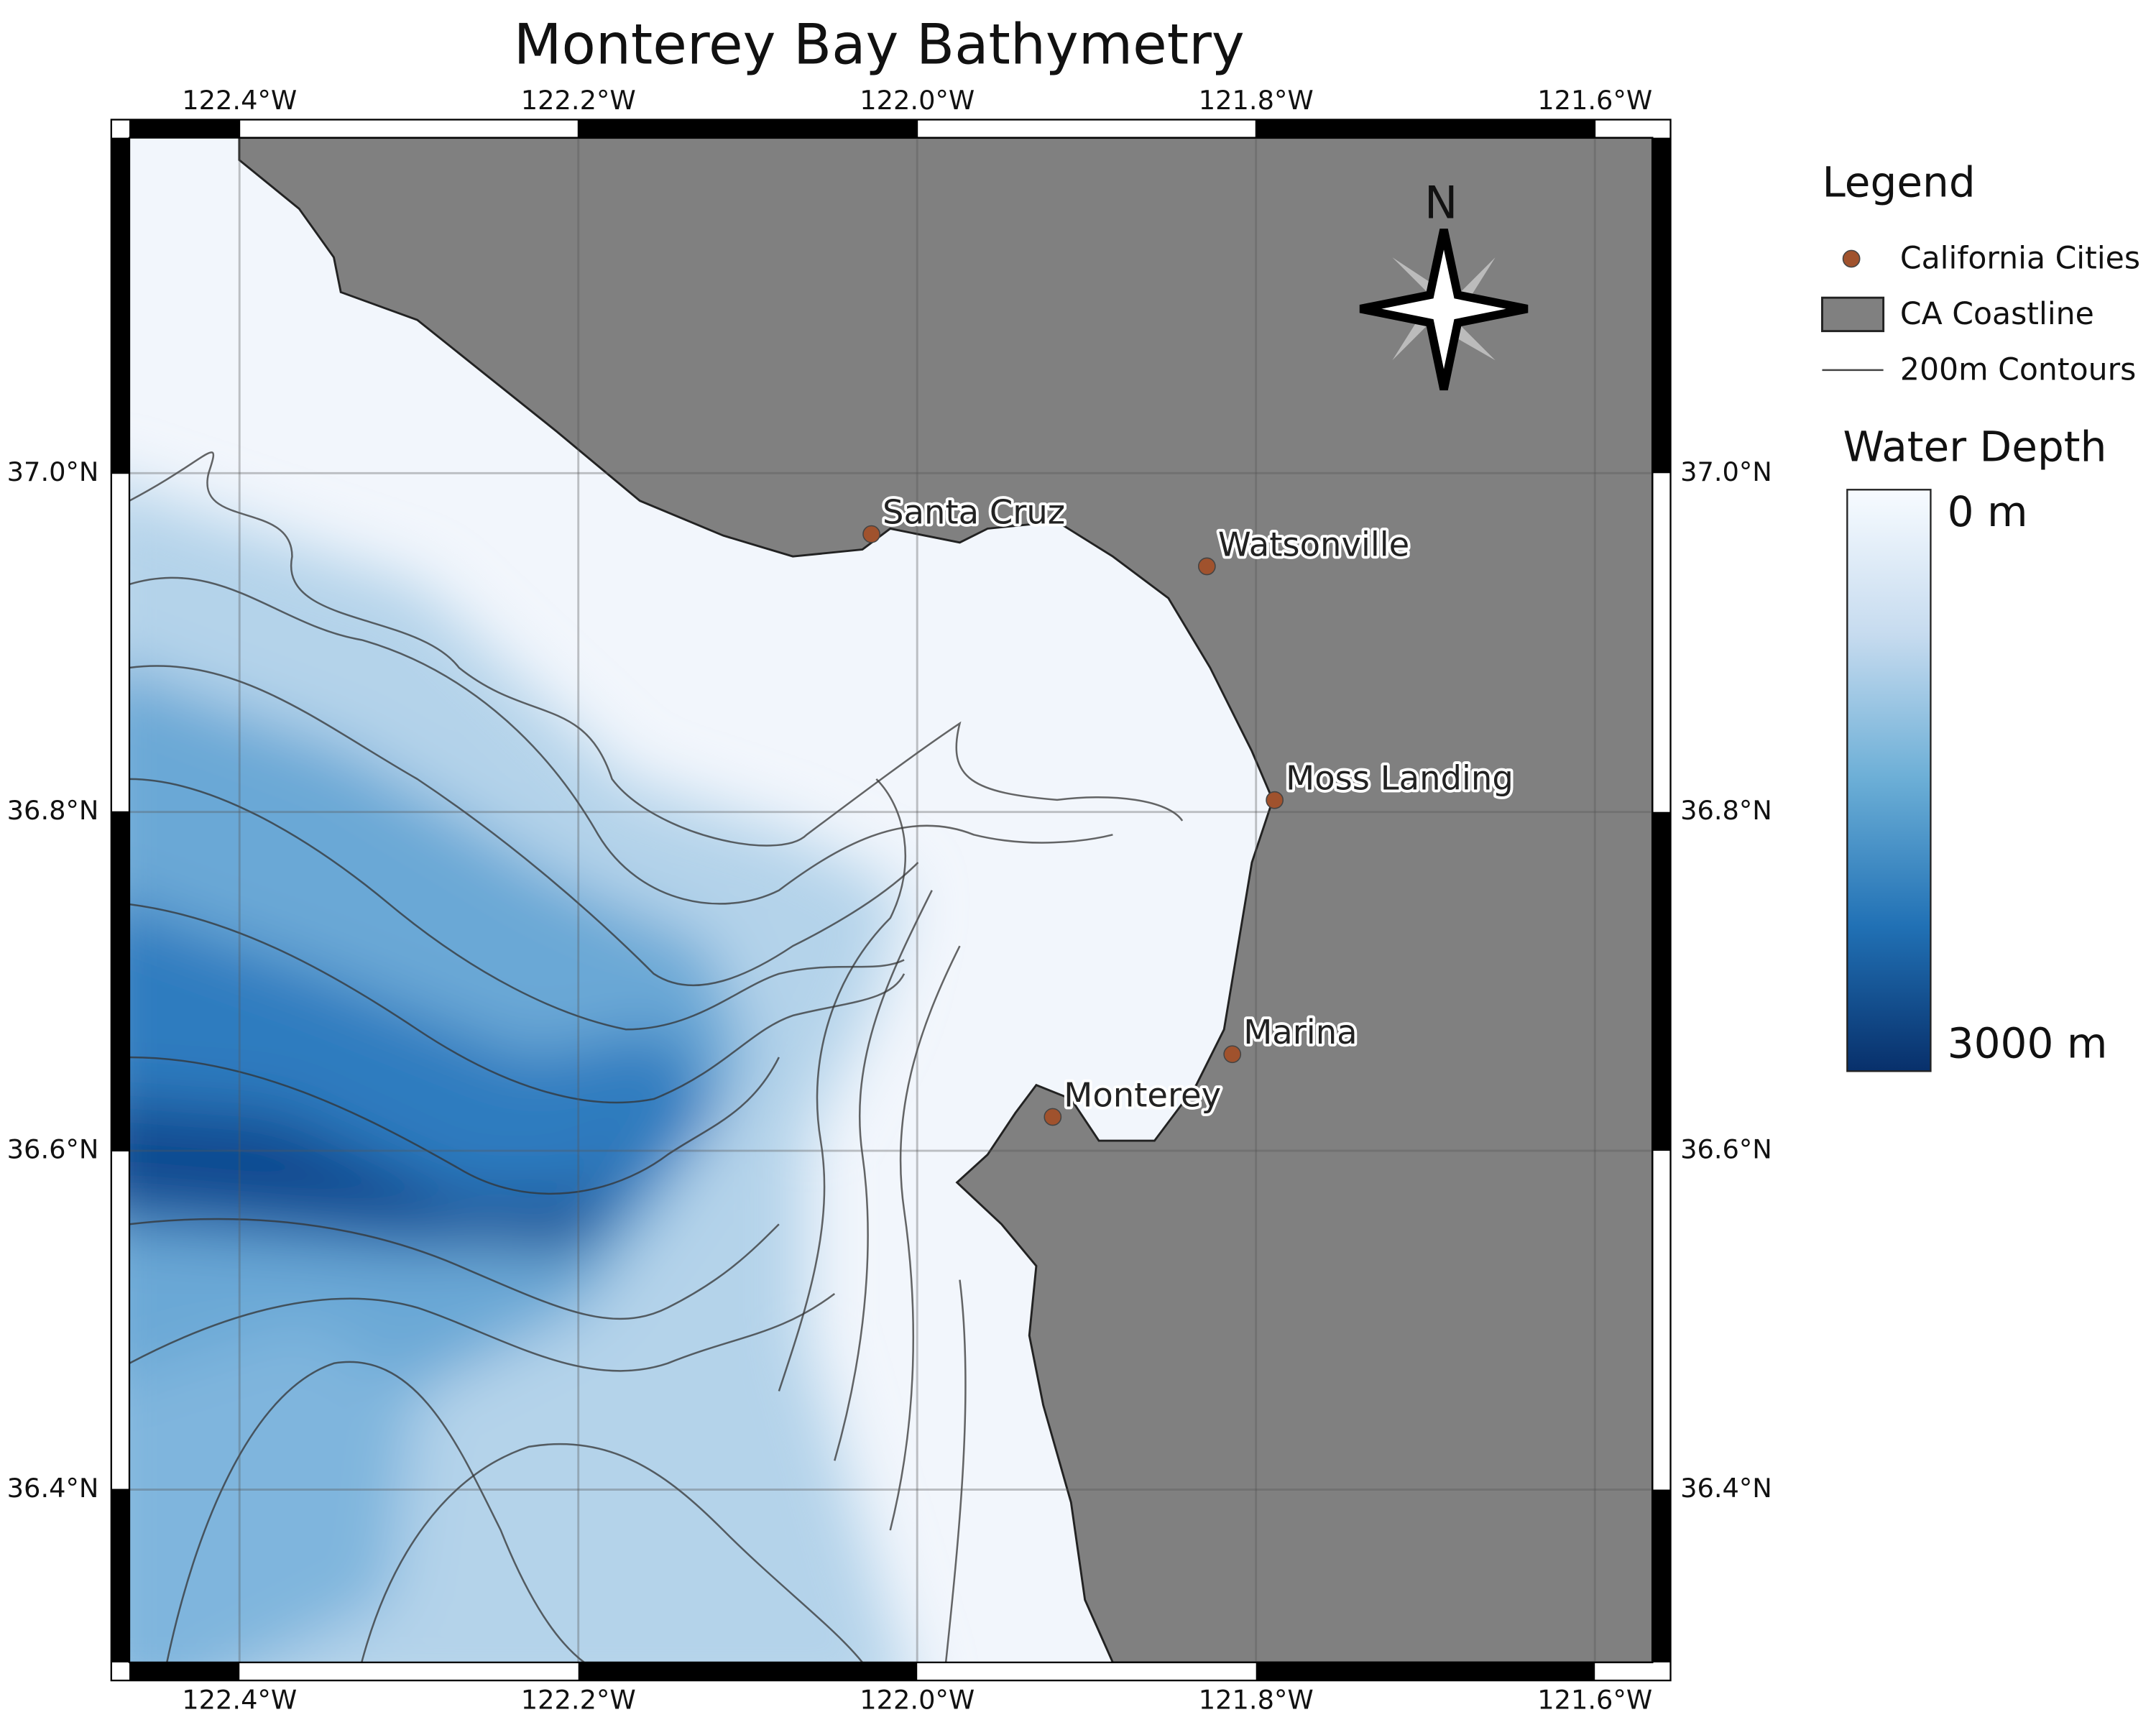  I want to click on colorbar-title: Water Depth, so click(1975, 446).